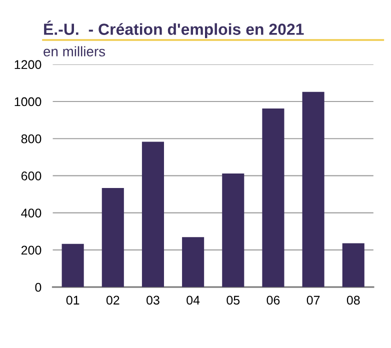 Image resolution: width=391 pixels, height=348 pixels. I want to click on y-tick-label: 600, so click(31, 176).